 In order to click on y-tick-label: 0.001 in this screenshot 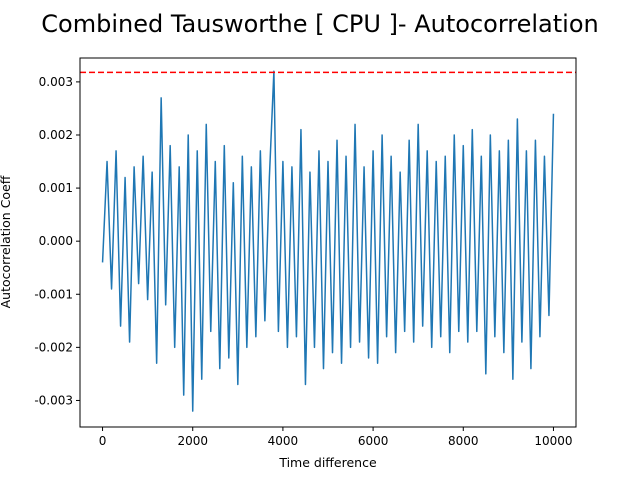, I will do `click(56, 188)`.